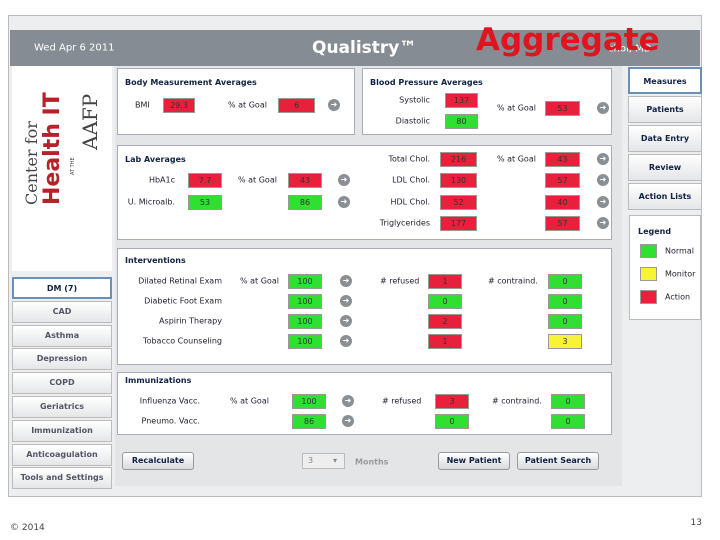  What do you see at coordinates (630, 49) in the screenshot?
I see `user: chol, MD` at bounding box center [630, 49].